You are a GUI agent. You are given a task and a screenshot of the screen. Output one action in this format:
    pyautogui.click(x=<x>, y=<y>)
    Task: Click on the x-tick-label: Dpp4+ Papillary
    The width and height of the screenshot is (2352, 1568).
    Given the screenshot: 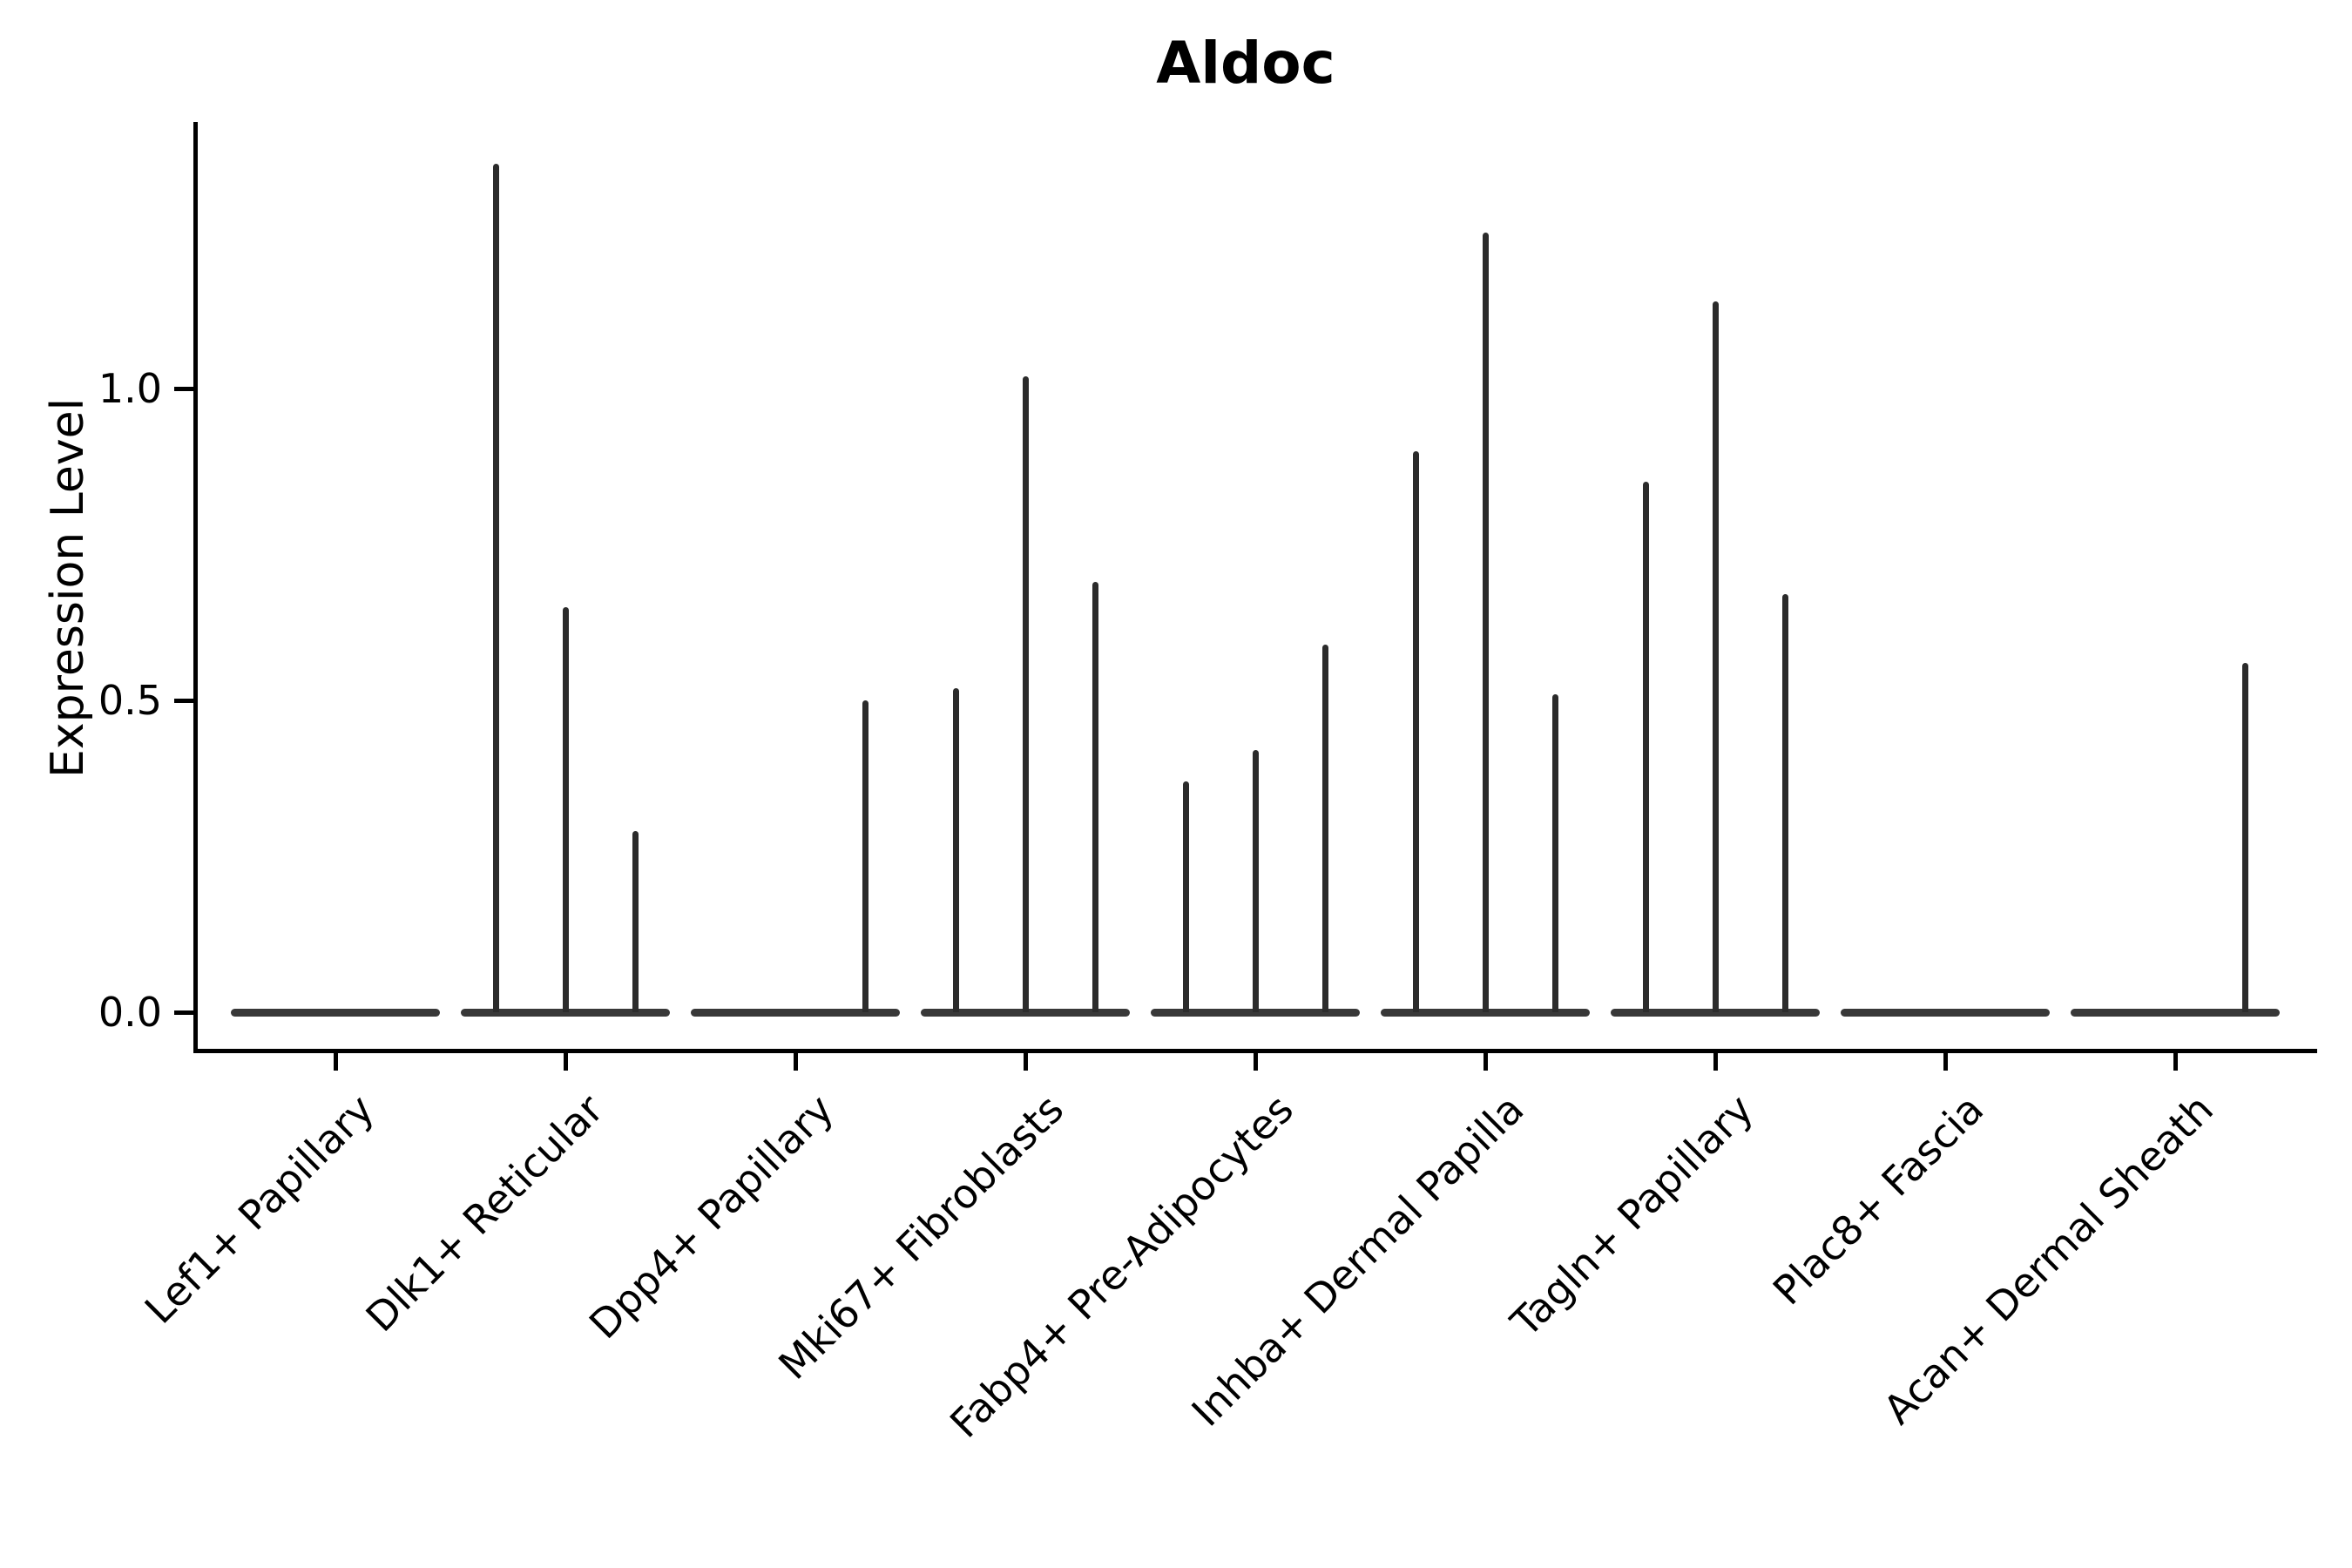 What is the action you would take?
    pyautogui.click(x=711, y=1216)
    